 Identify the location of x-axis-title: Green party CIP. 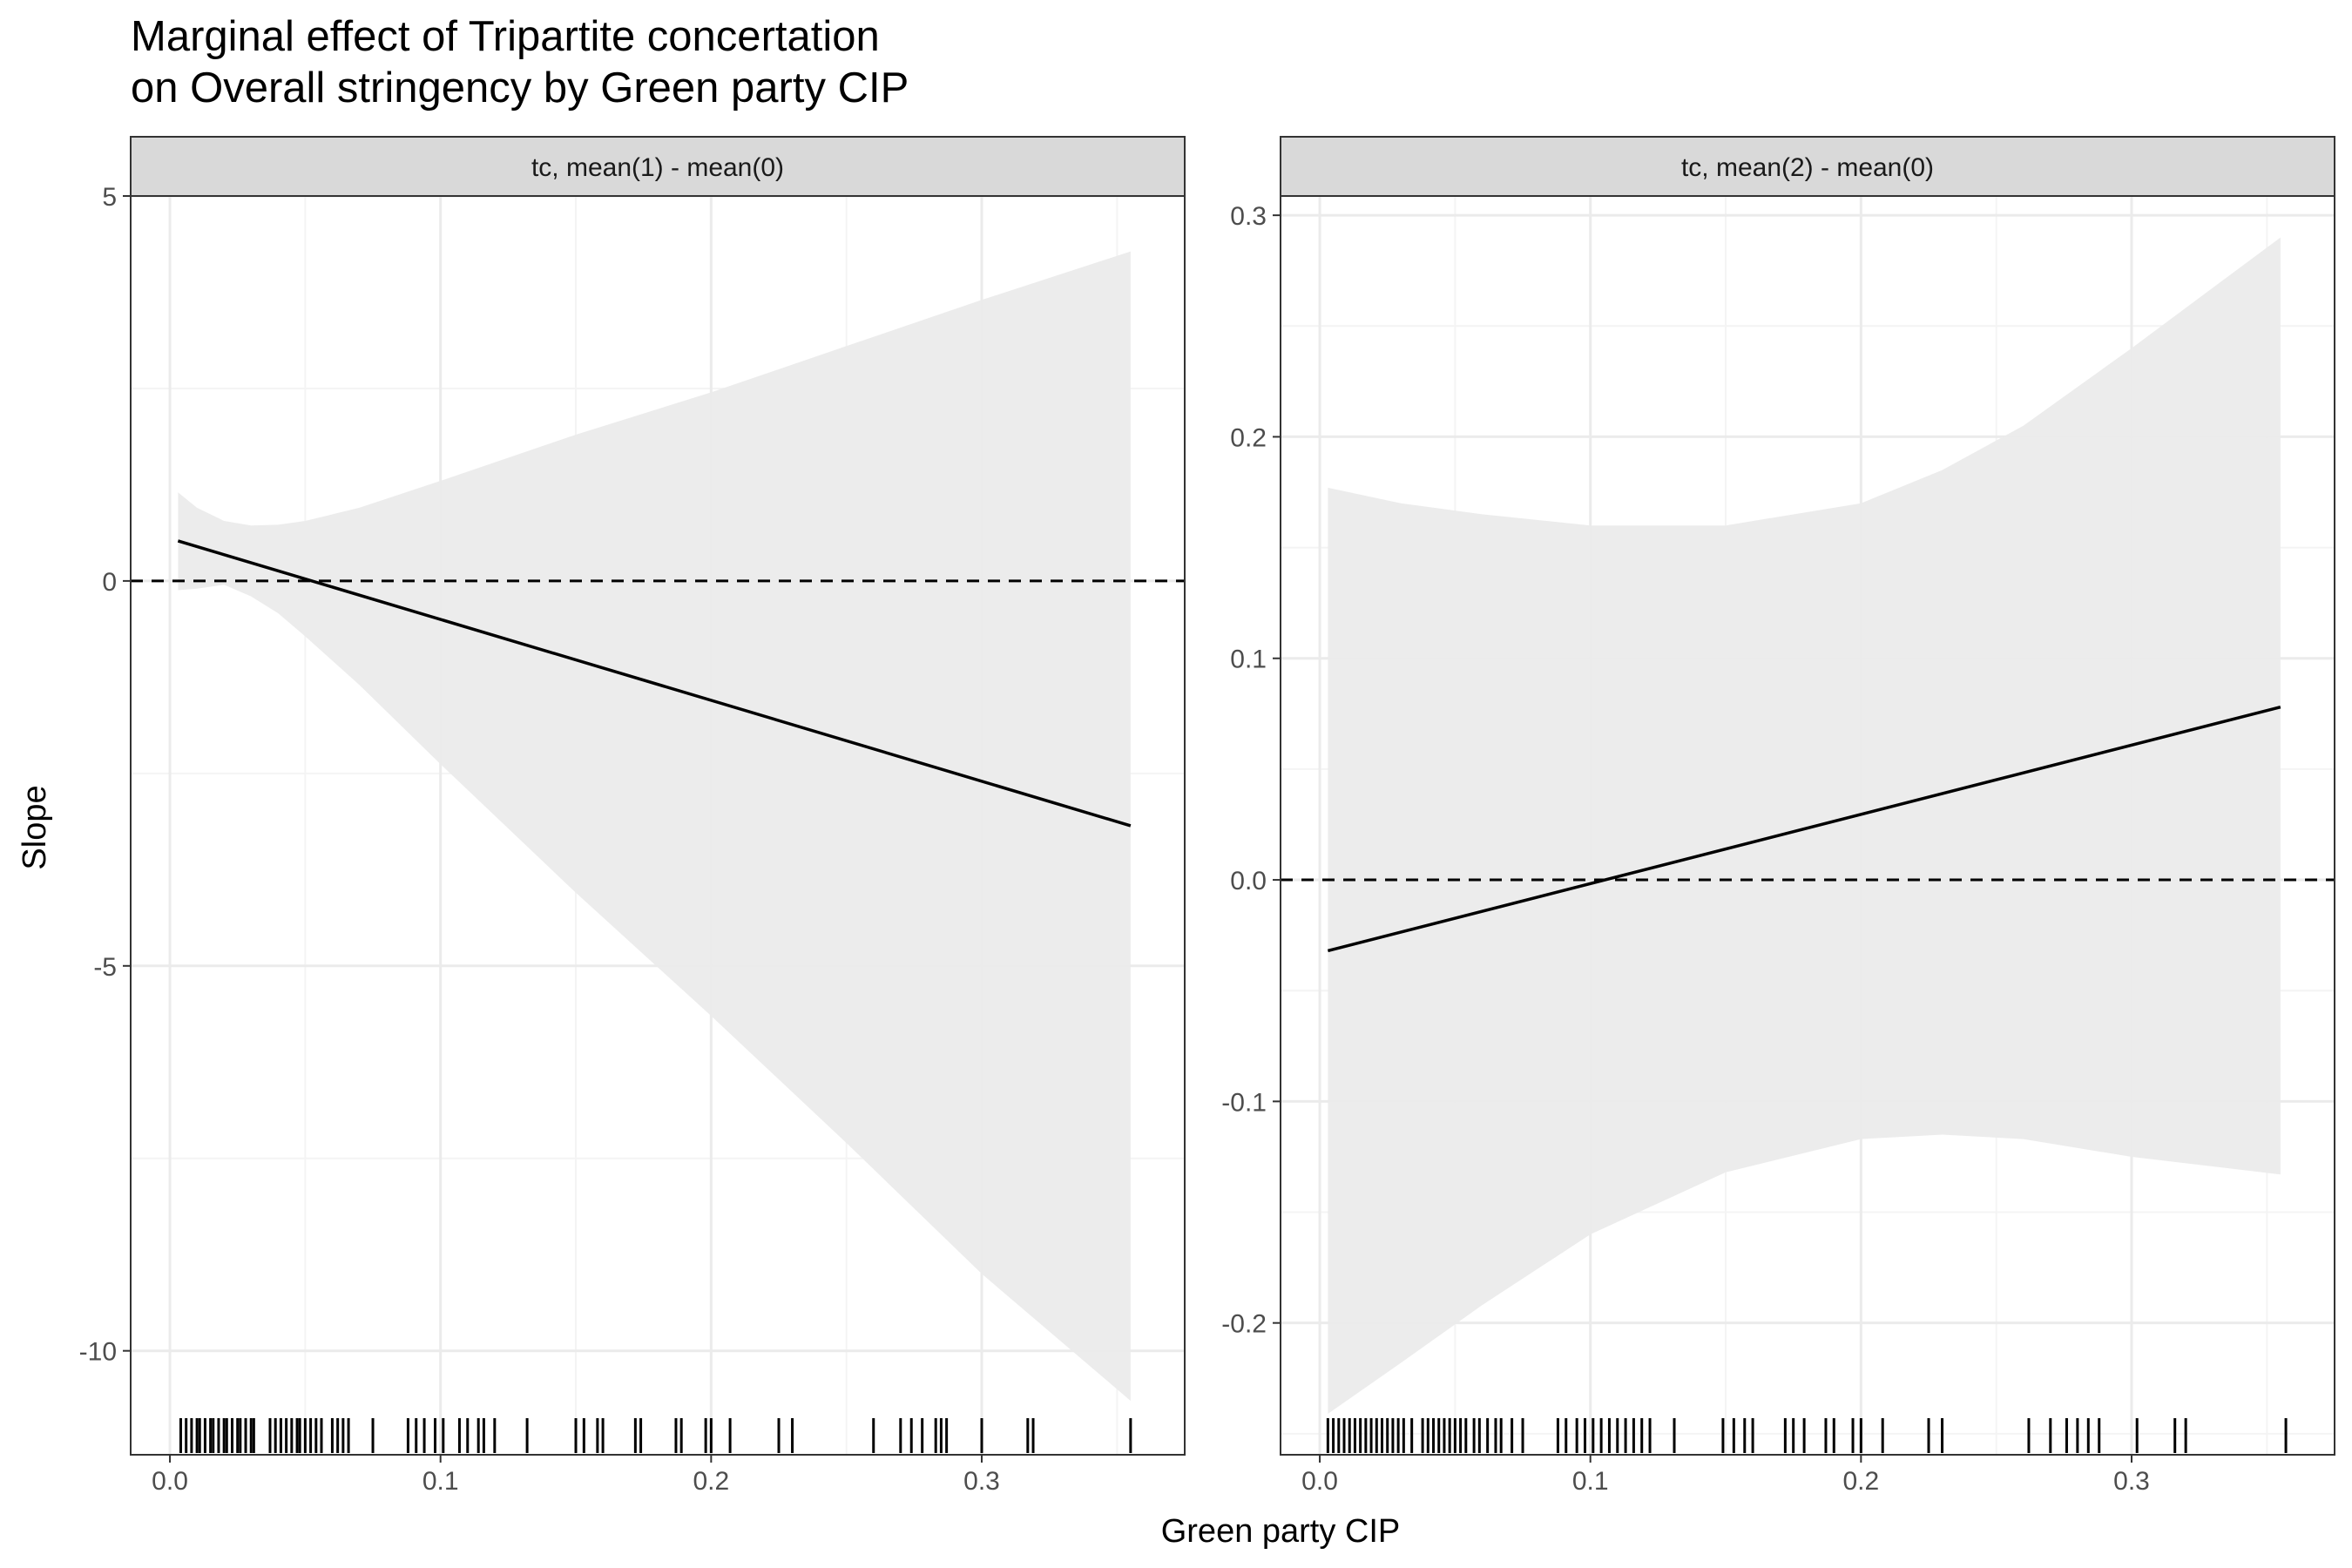
(1281, 1531).